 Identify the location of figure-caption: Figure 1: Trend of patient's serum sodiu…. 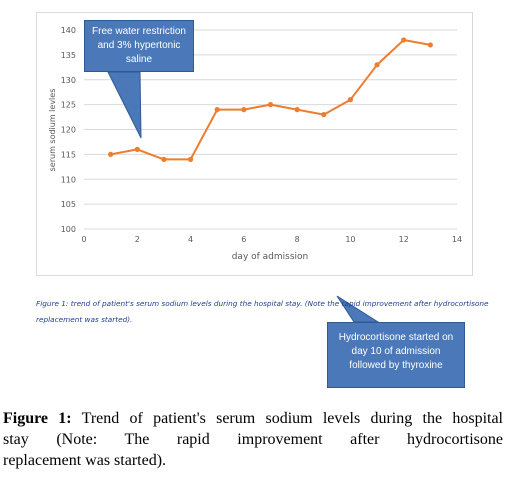
(253, 439).